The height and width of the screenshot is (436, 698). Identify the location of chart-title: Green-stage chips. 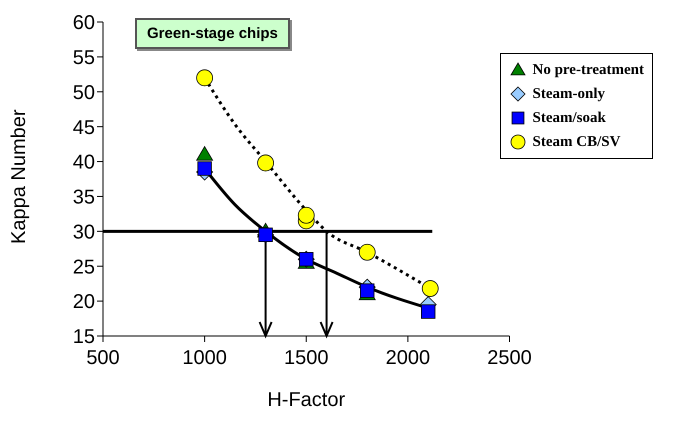
(212, 33).